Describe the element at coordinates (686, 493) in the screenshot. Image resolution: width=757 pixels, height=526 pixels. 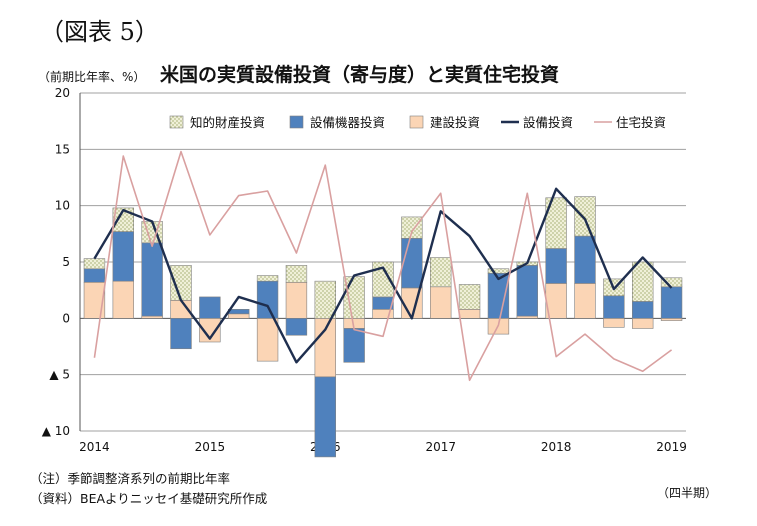
I see `period-label: （四半期）` at that location.